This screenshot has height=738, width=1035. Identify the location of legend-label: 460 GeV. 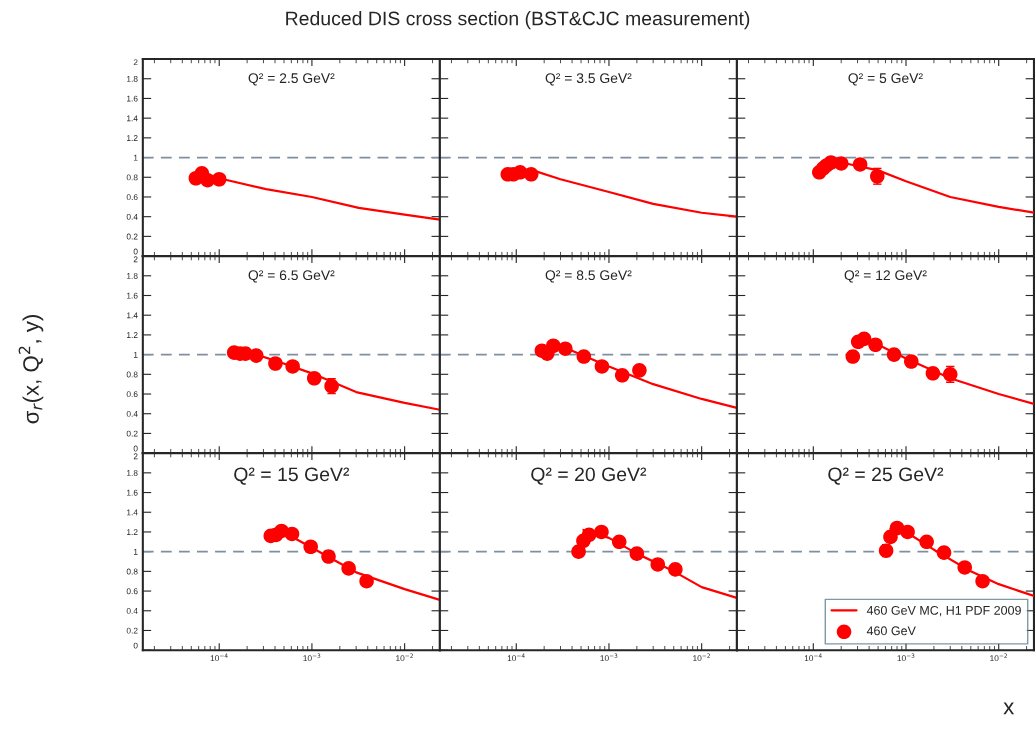
(891, 631).